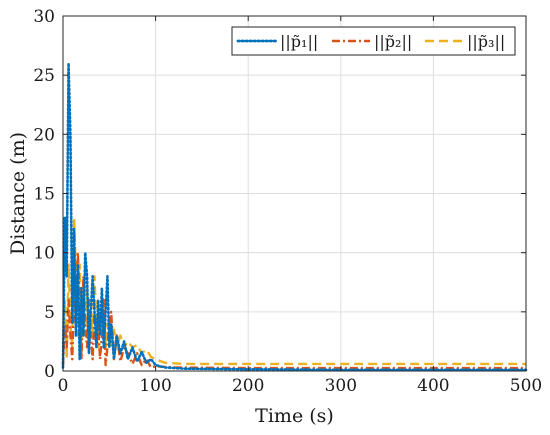  What do you see at coordinates (44, 17) in the screenshot?
I see `y-tick-label: 30` at bounding box center [44, 17].